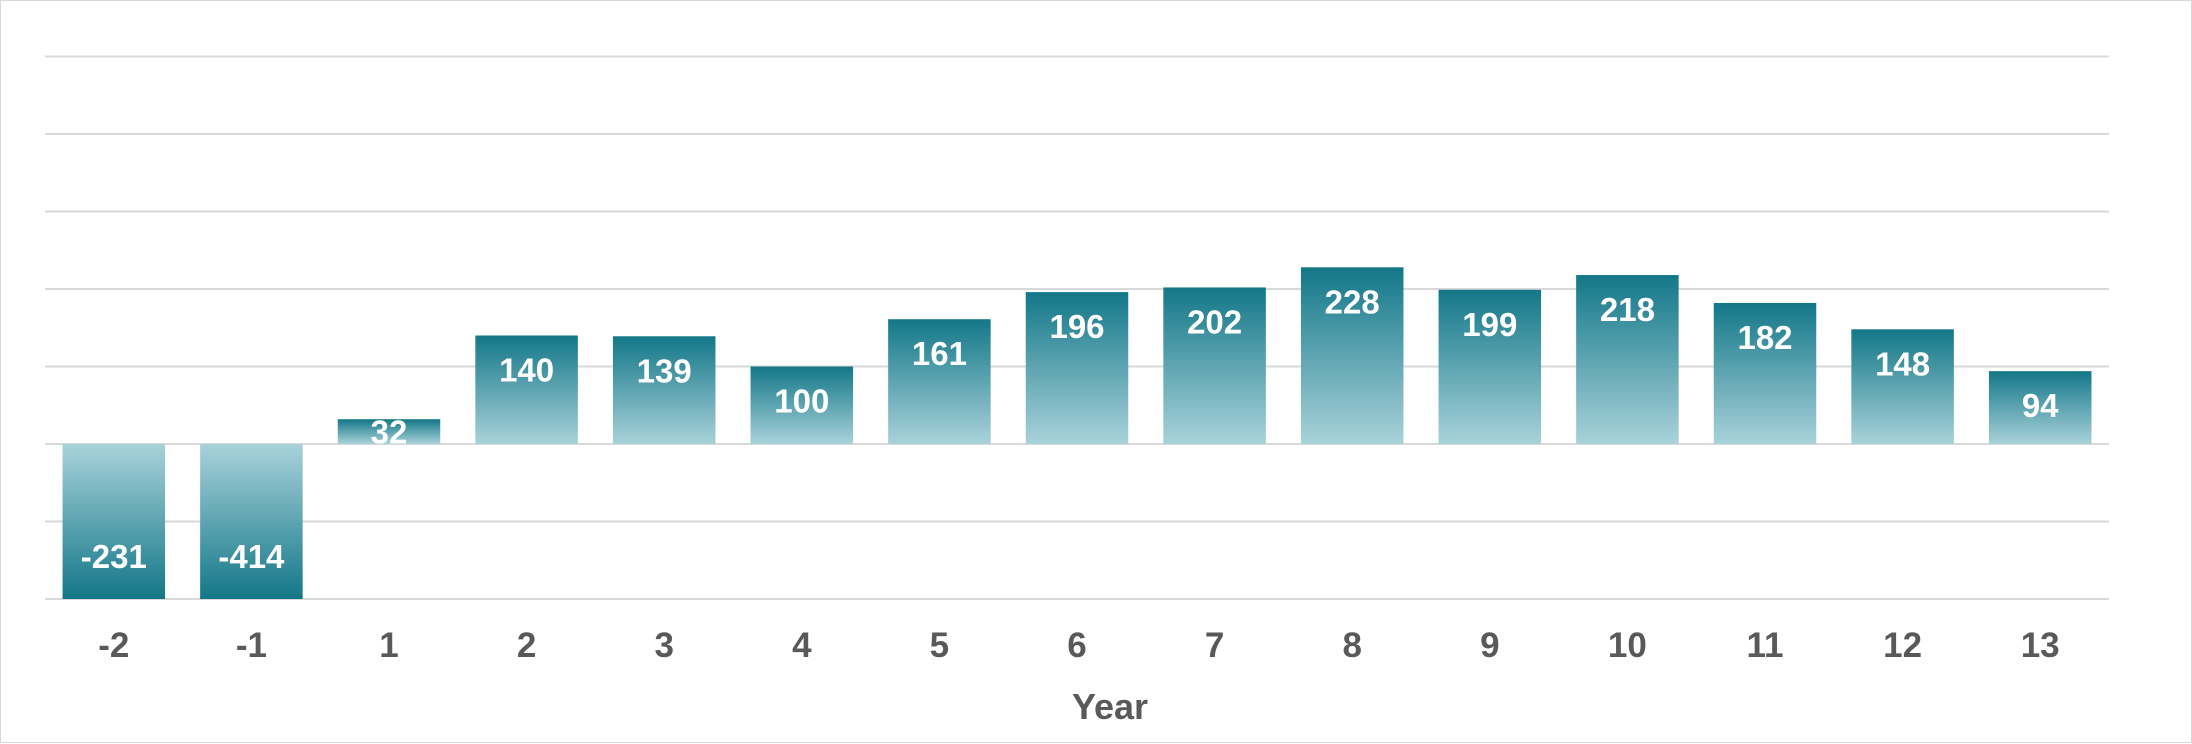 This screenshot has height=744, width=2192. What do you see at coordinates (1110, 706) in the screenshot?
I see `x-axis-title: Year` at bounding box center [1110, 706].